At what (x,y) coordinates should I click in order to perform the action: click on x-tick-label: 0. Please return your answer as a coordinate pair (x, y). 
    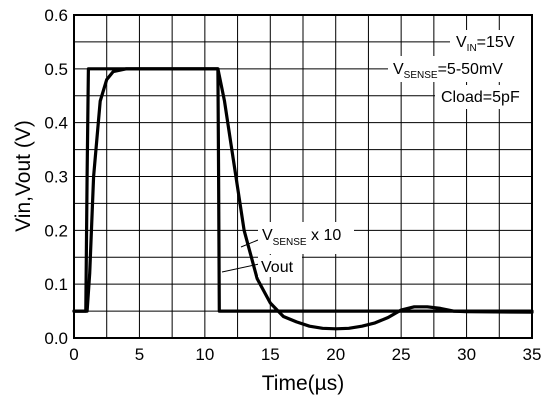
    Looking at the image, I should click on (73, 354).